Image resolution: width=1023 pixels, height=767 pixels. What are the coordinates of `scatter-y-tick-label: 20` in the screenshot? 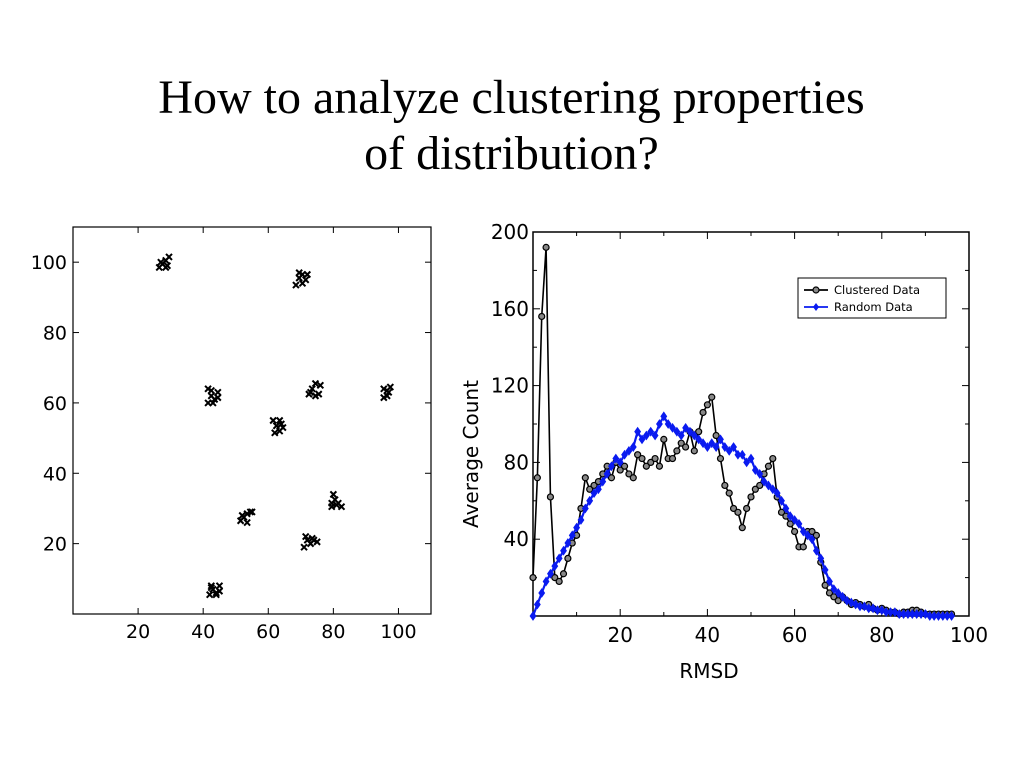 It's located at (55, 545).